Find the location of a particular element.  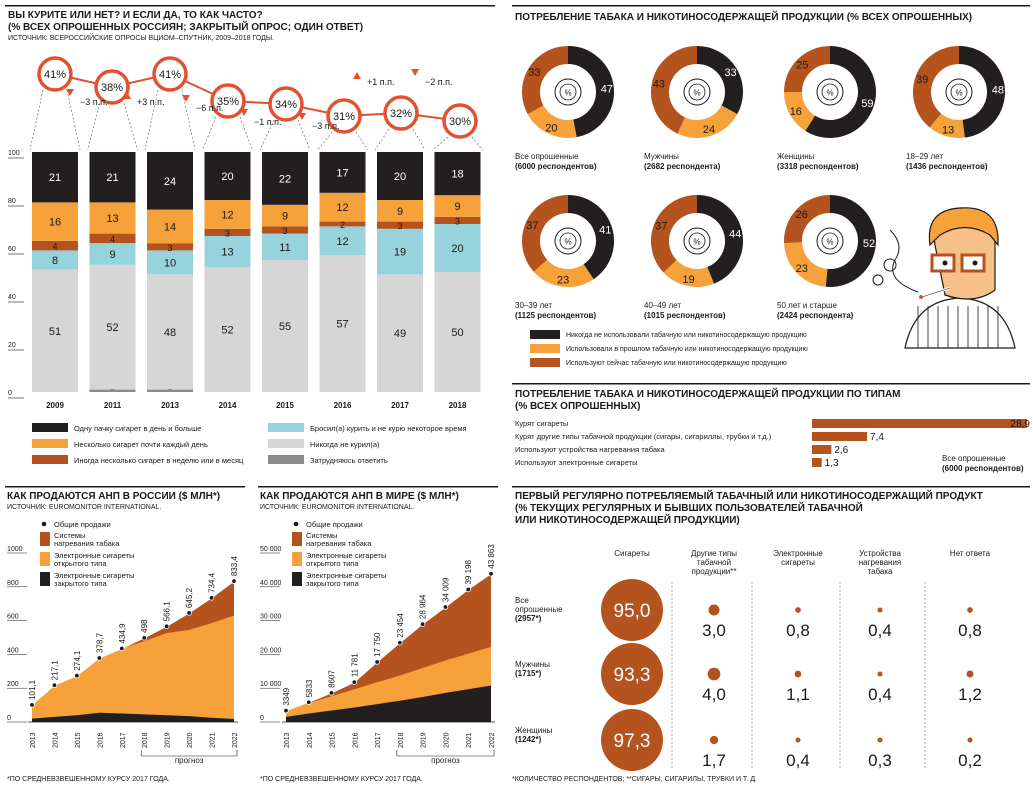

legend-label: открытого типа is located at coordinates (80, 563).